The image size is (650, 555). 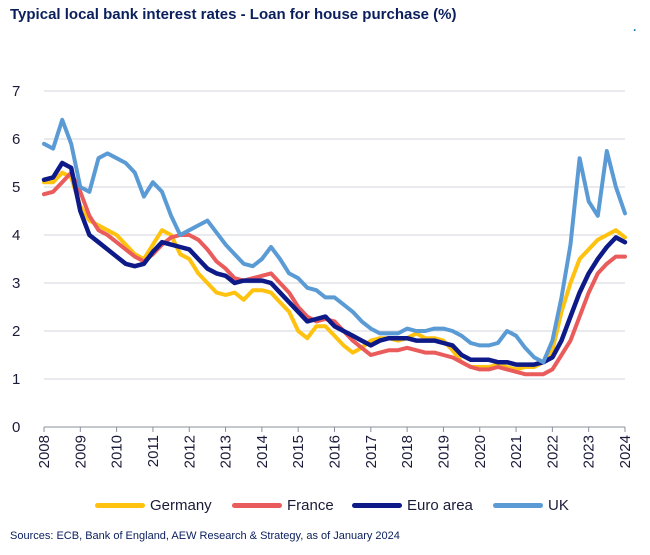 I want to click on x-tick-label: 2014, so click(x=262, y=451).